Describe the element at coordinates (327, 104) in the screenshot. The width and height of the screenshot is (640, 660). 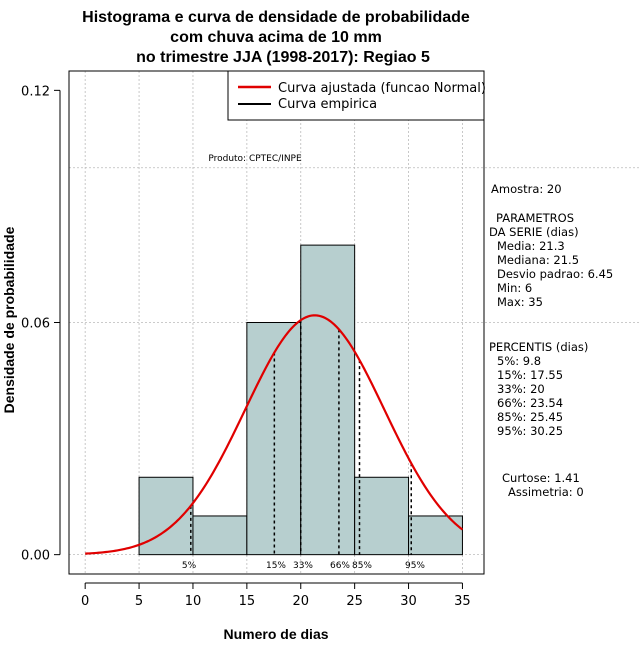
I see `legend-label-empirical: Curva empirica` at that location.